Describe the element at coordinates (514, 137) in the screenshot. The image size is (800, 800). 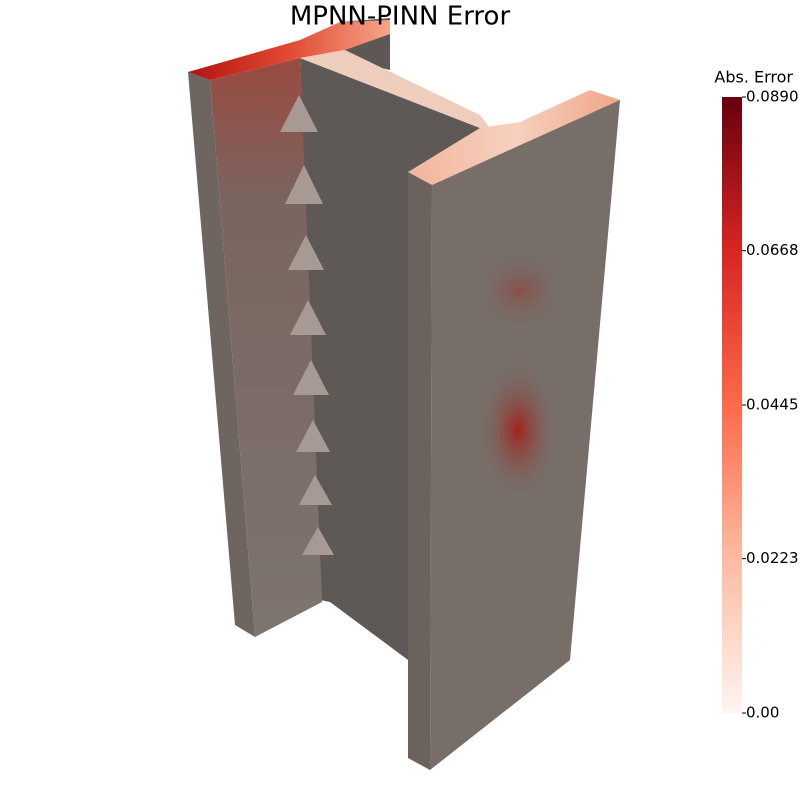
I see `right-flange-top` at that location.